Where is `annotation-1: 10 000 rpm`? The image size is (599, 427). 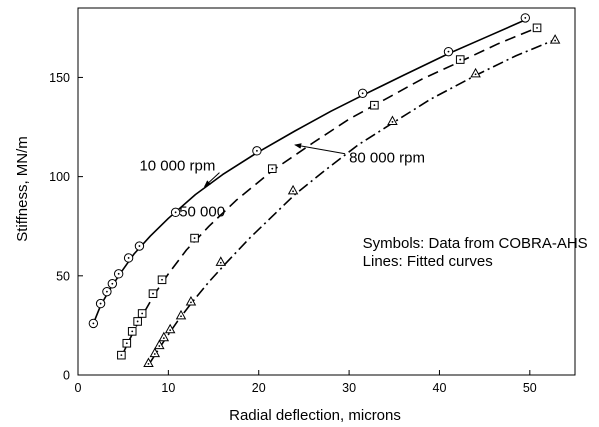
annotation-1: 10 000 rpm is located at coordinates (177, 166).